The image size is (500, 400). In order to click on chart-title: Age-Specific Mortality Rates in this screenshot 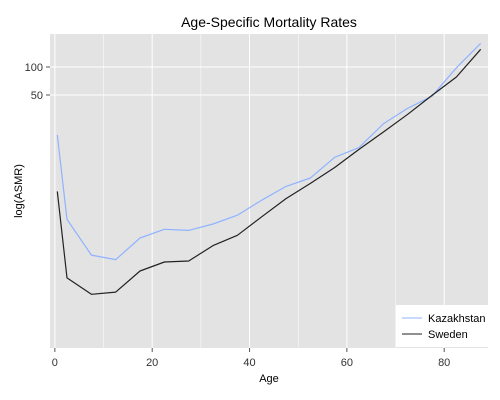, I will do `click(269, 22)`.